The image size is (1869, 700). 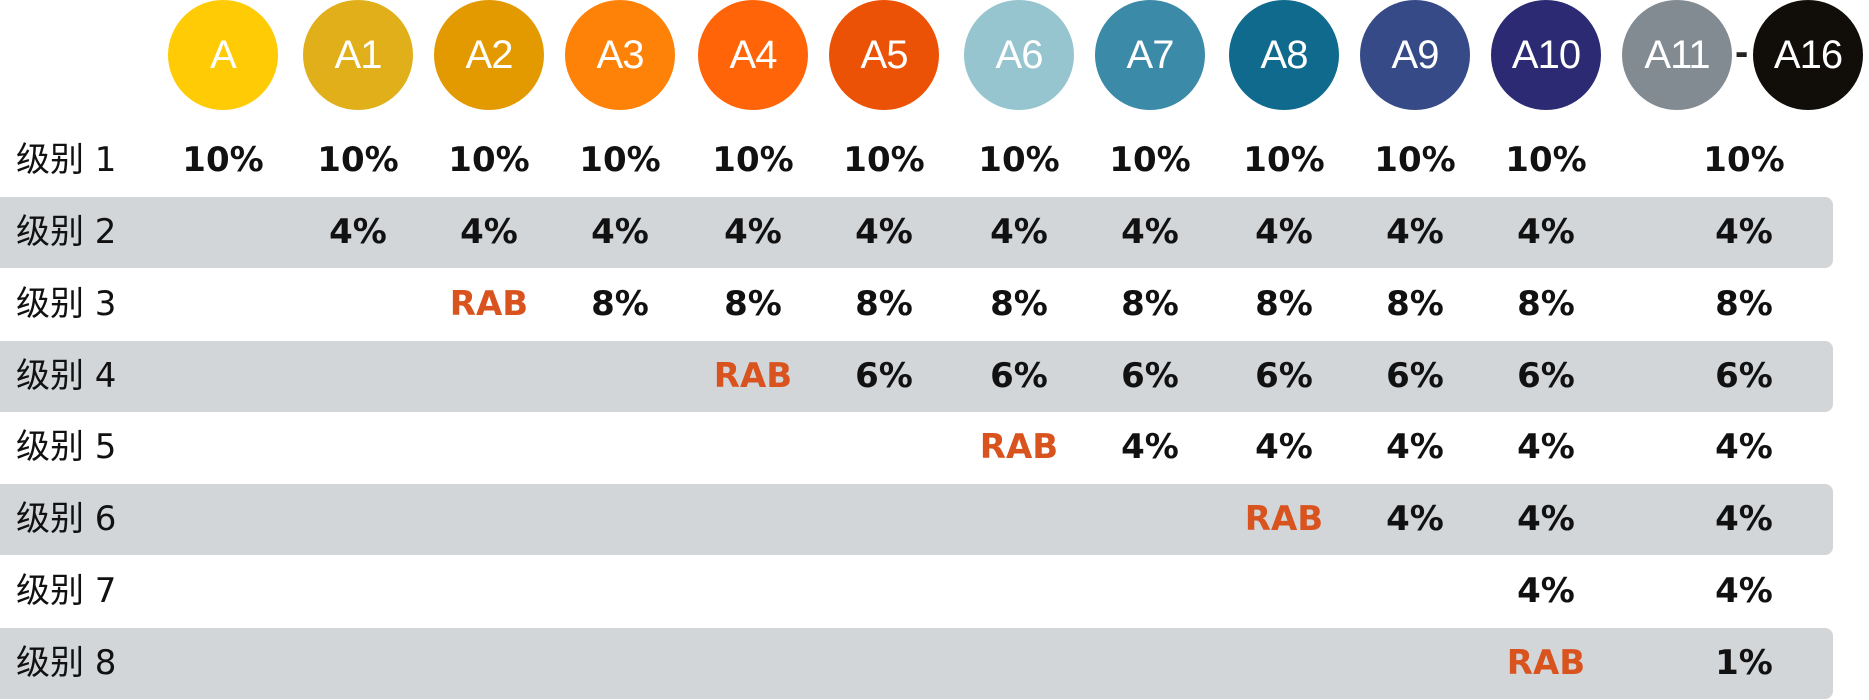 I want to click on column-badge-a9: A9, so click(x=1415, y=55).